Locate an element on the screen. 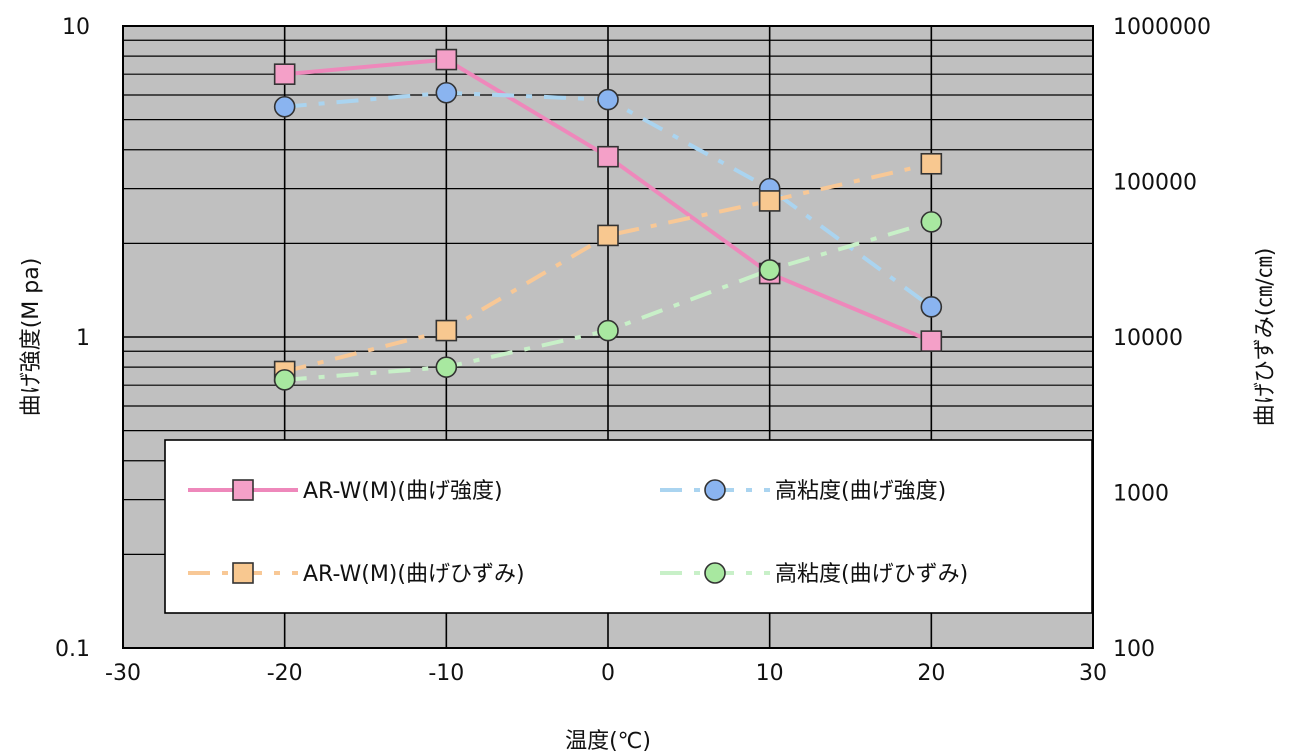 Image resolution: width=1289 pixels, height=753 pixels. y-left-tick-label: 0.1 is located at coordinates (72, 649).